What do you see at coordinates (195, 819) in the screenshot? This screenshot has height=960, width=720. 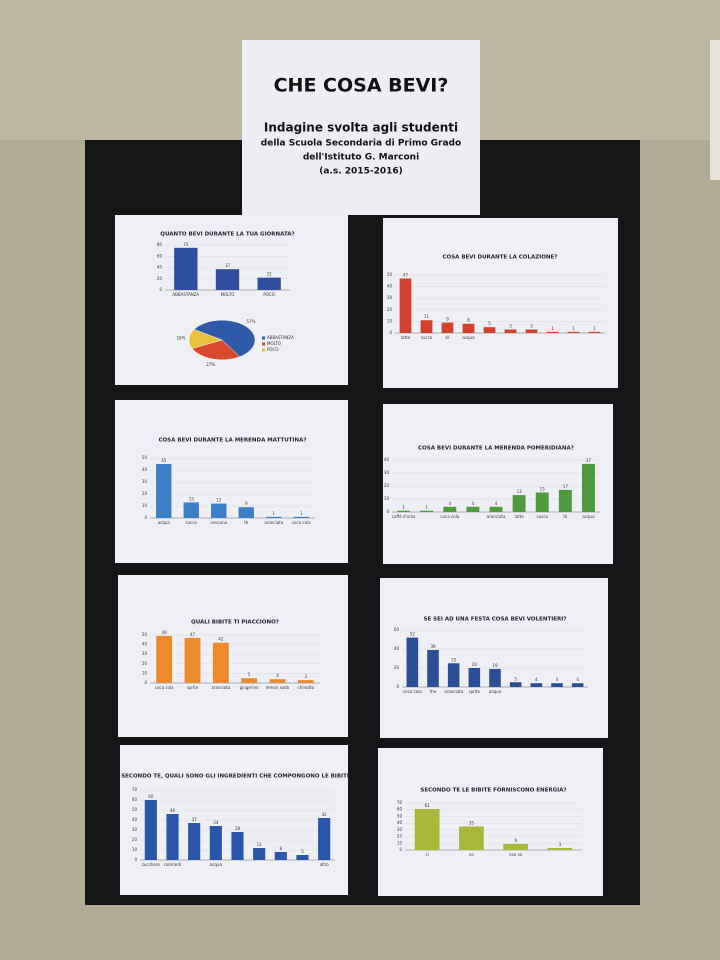 I see `value-label: 37` at bounding box center [195, 819].